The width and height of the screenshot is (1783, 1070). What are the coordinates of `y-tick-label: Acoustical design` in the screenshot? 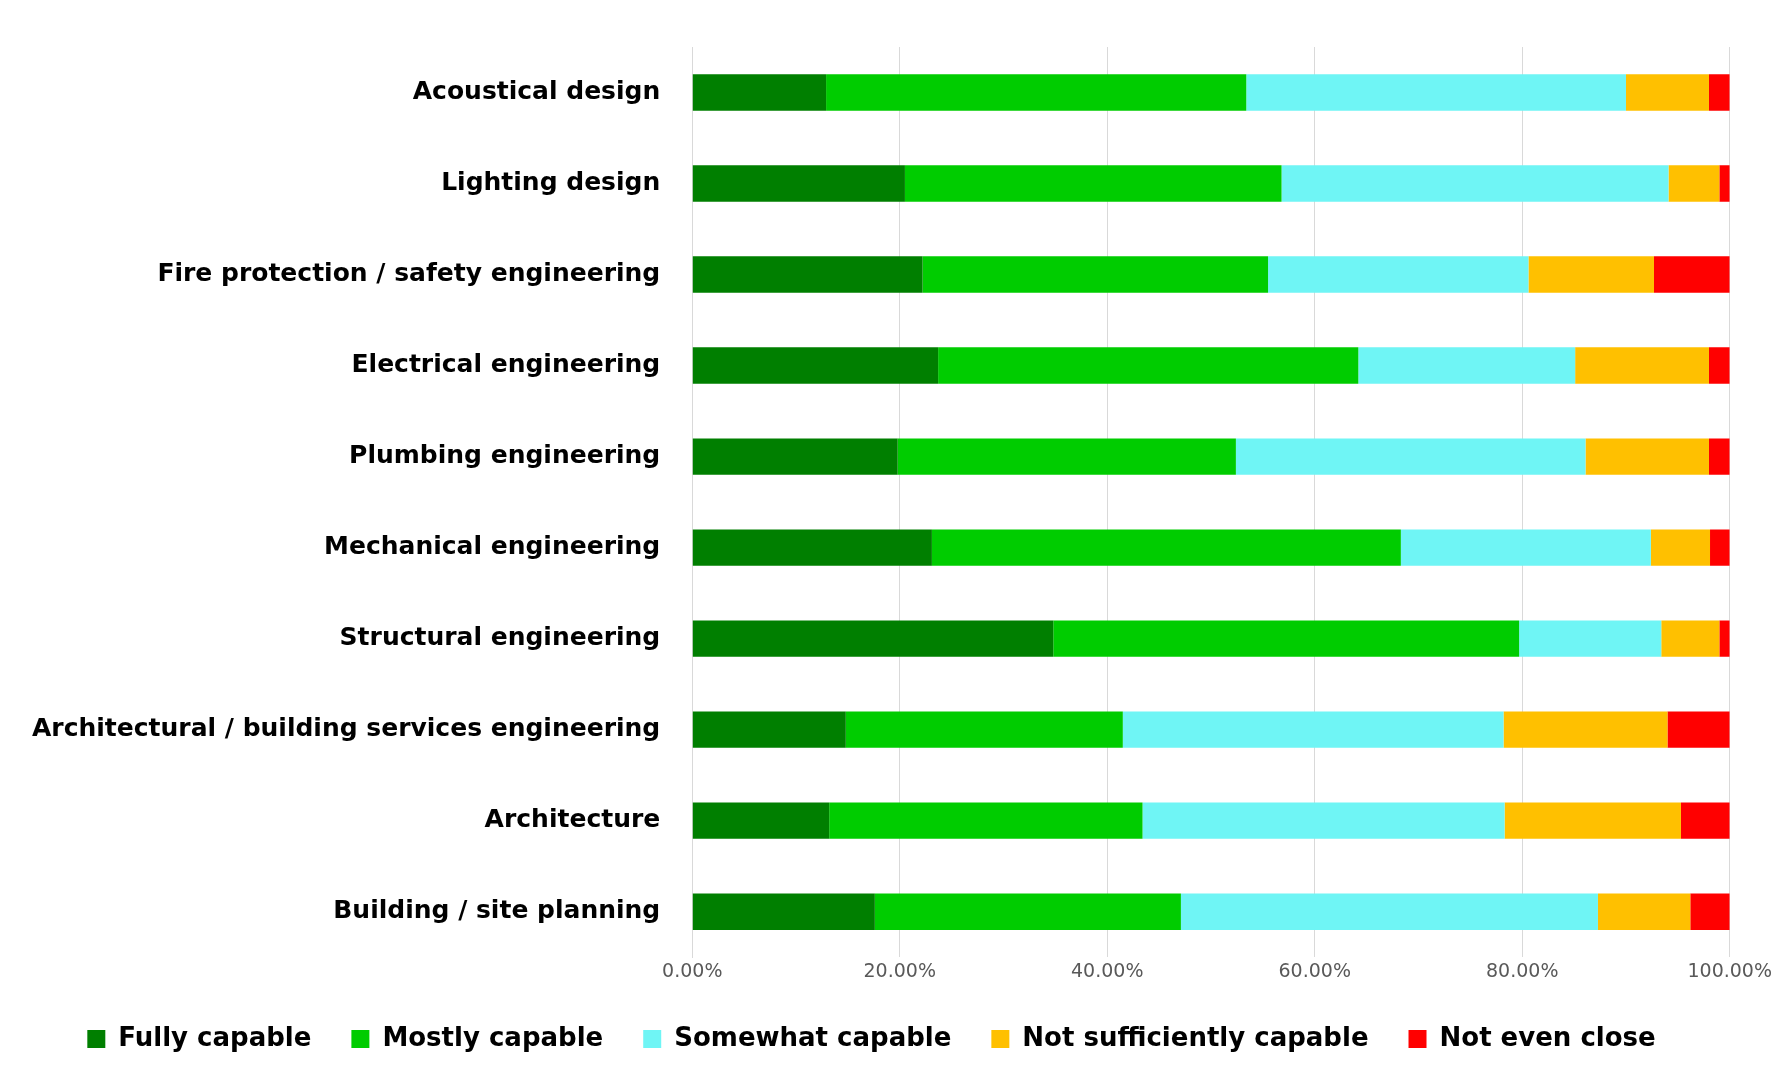 It's located at (536, 91).